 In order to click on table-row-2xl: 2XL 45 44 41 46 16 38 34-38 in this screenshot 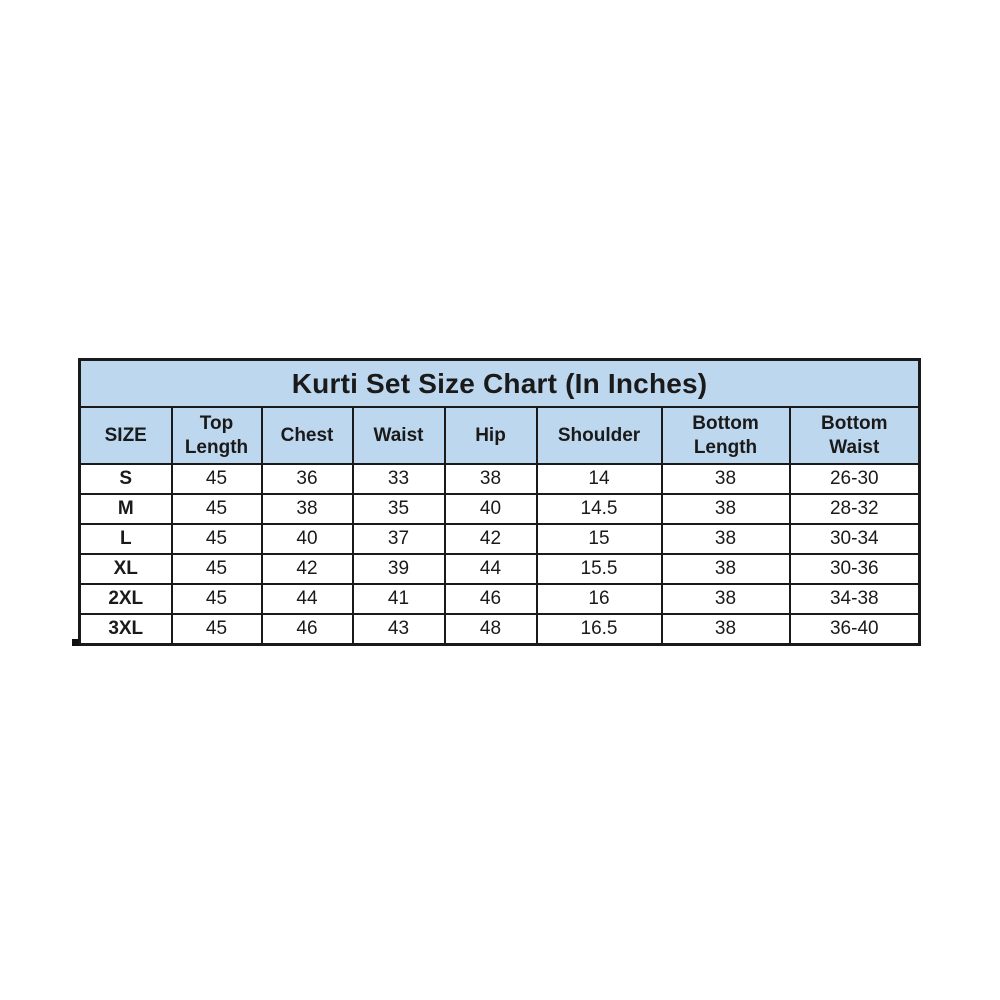, I will do `click(499, 599)`.